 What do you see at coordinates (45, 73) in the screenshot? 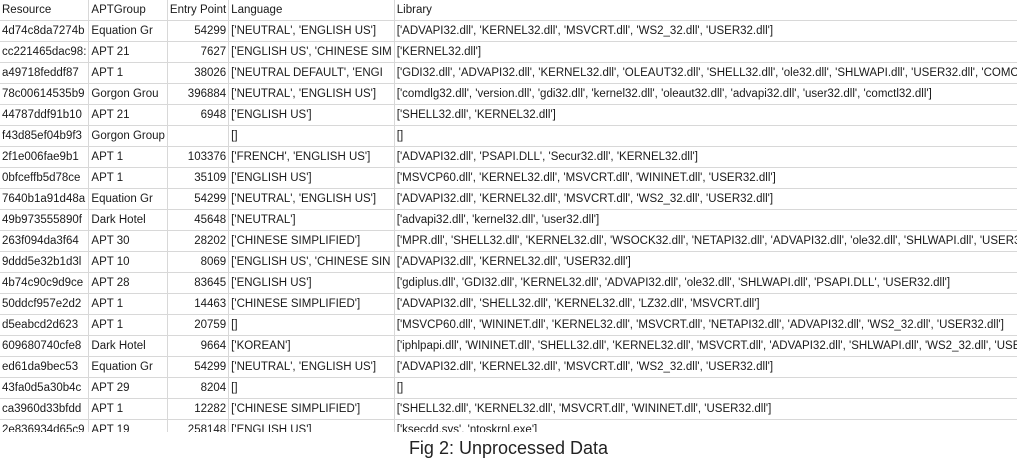
I see `cell: a49718feddf87` at bounding box center [45, 73].